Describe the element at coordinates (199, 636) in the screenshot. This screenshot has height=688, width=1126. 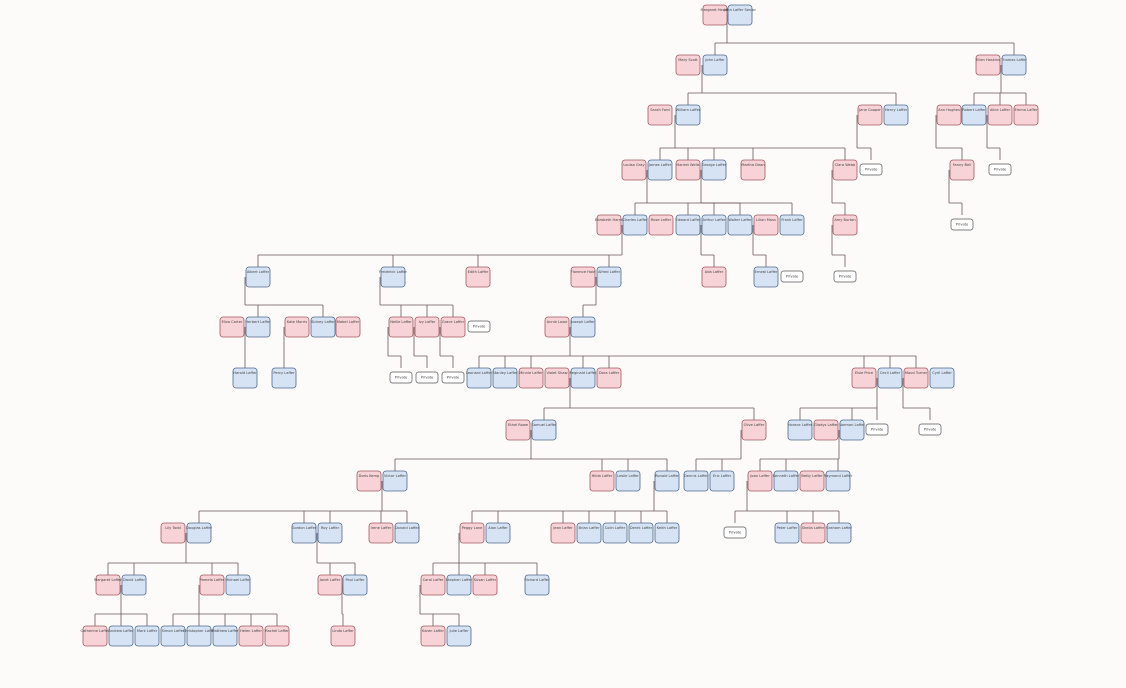
I see `person-card: Christopher Laffer` at that location.